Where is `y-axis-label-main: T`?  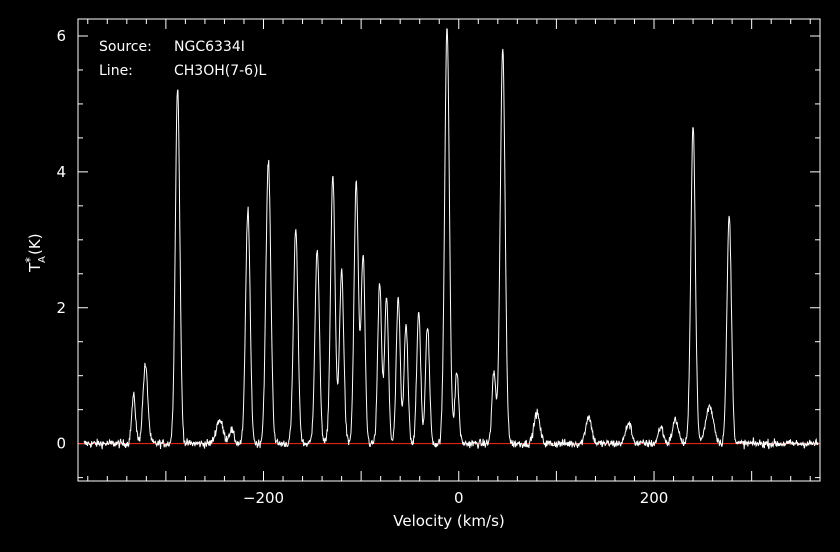
y-axis-label-main: T is located at coordinates (35, 267).